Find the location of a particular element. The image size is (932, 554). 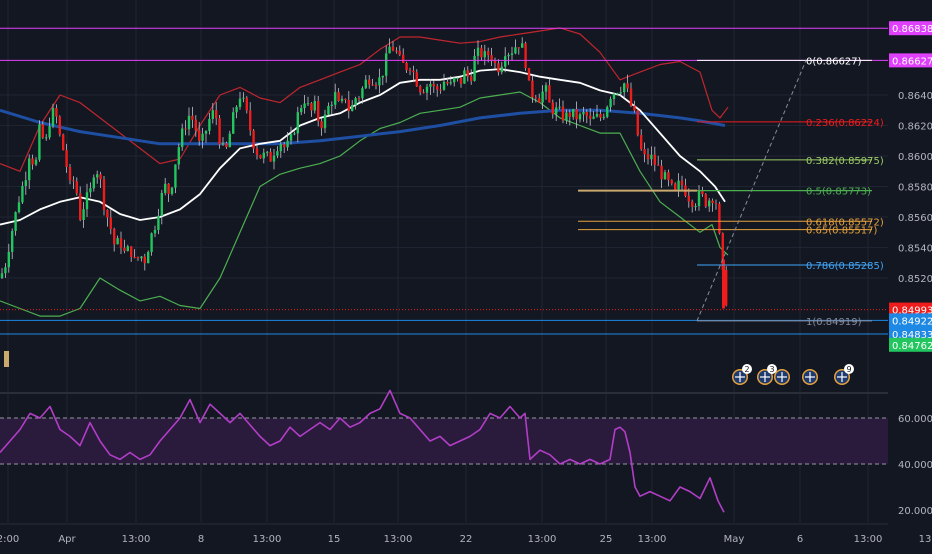

fib-level-label: 0.65(0.85517) is located at coordinates (842, 231).